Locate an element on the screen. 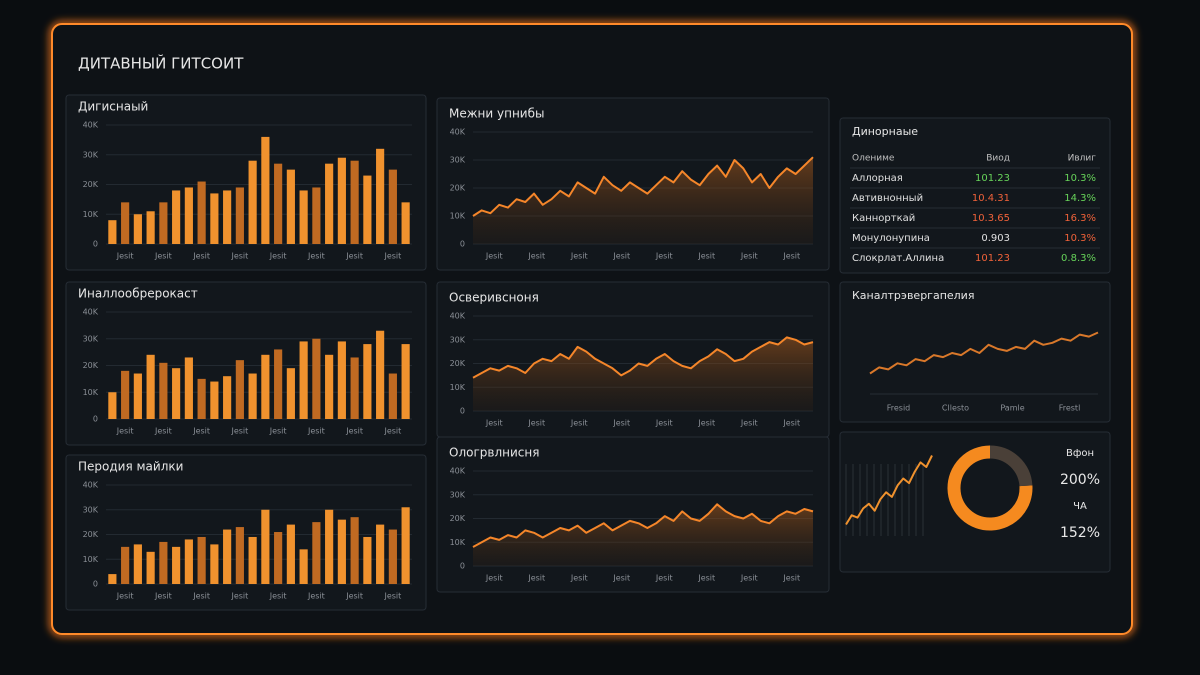  panel-title: Перодия майлки is located at coordinates (130, 467).